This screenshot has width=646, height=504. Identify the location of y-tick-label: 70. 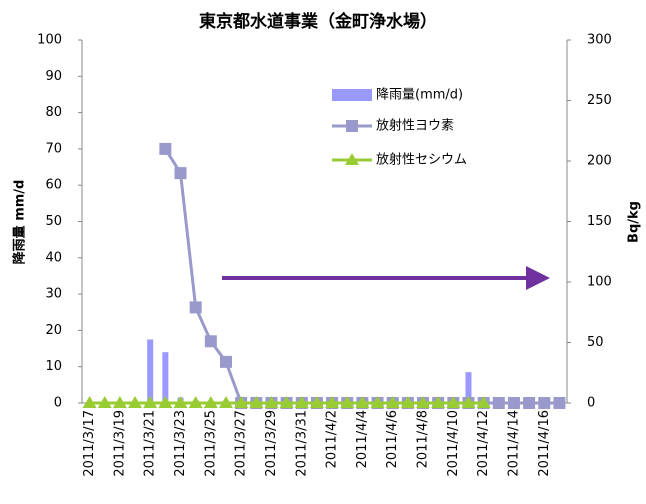
(53, 148).